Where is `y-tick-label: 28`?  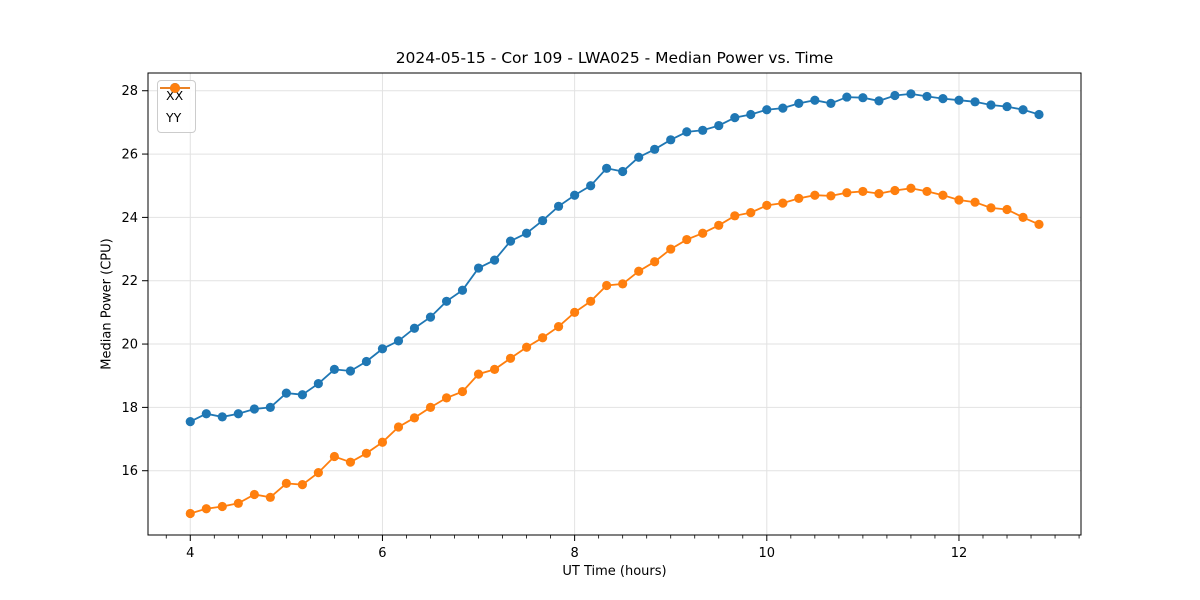 y-tick-label: 28 is located at coordinates (129, 91).